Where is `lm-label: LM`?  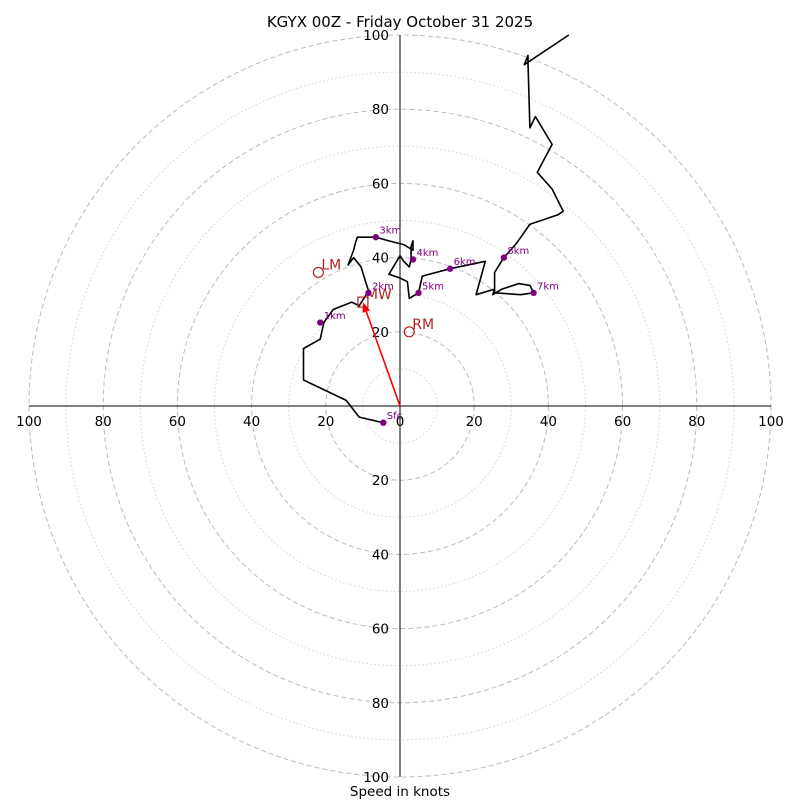
lm-label: LM is located at coordinates (331, 265).